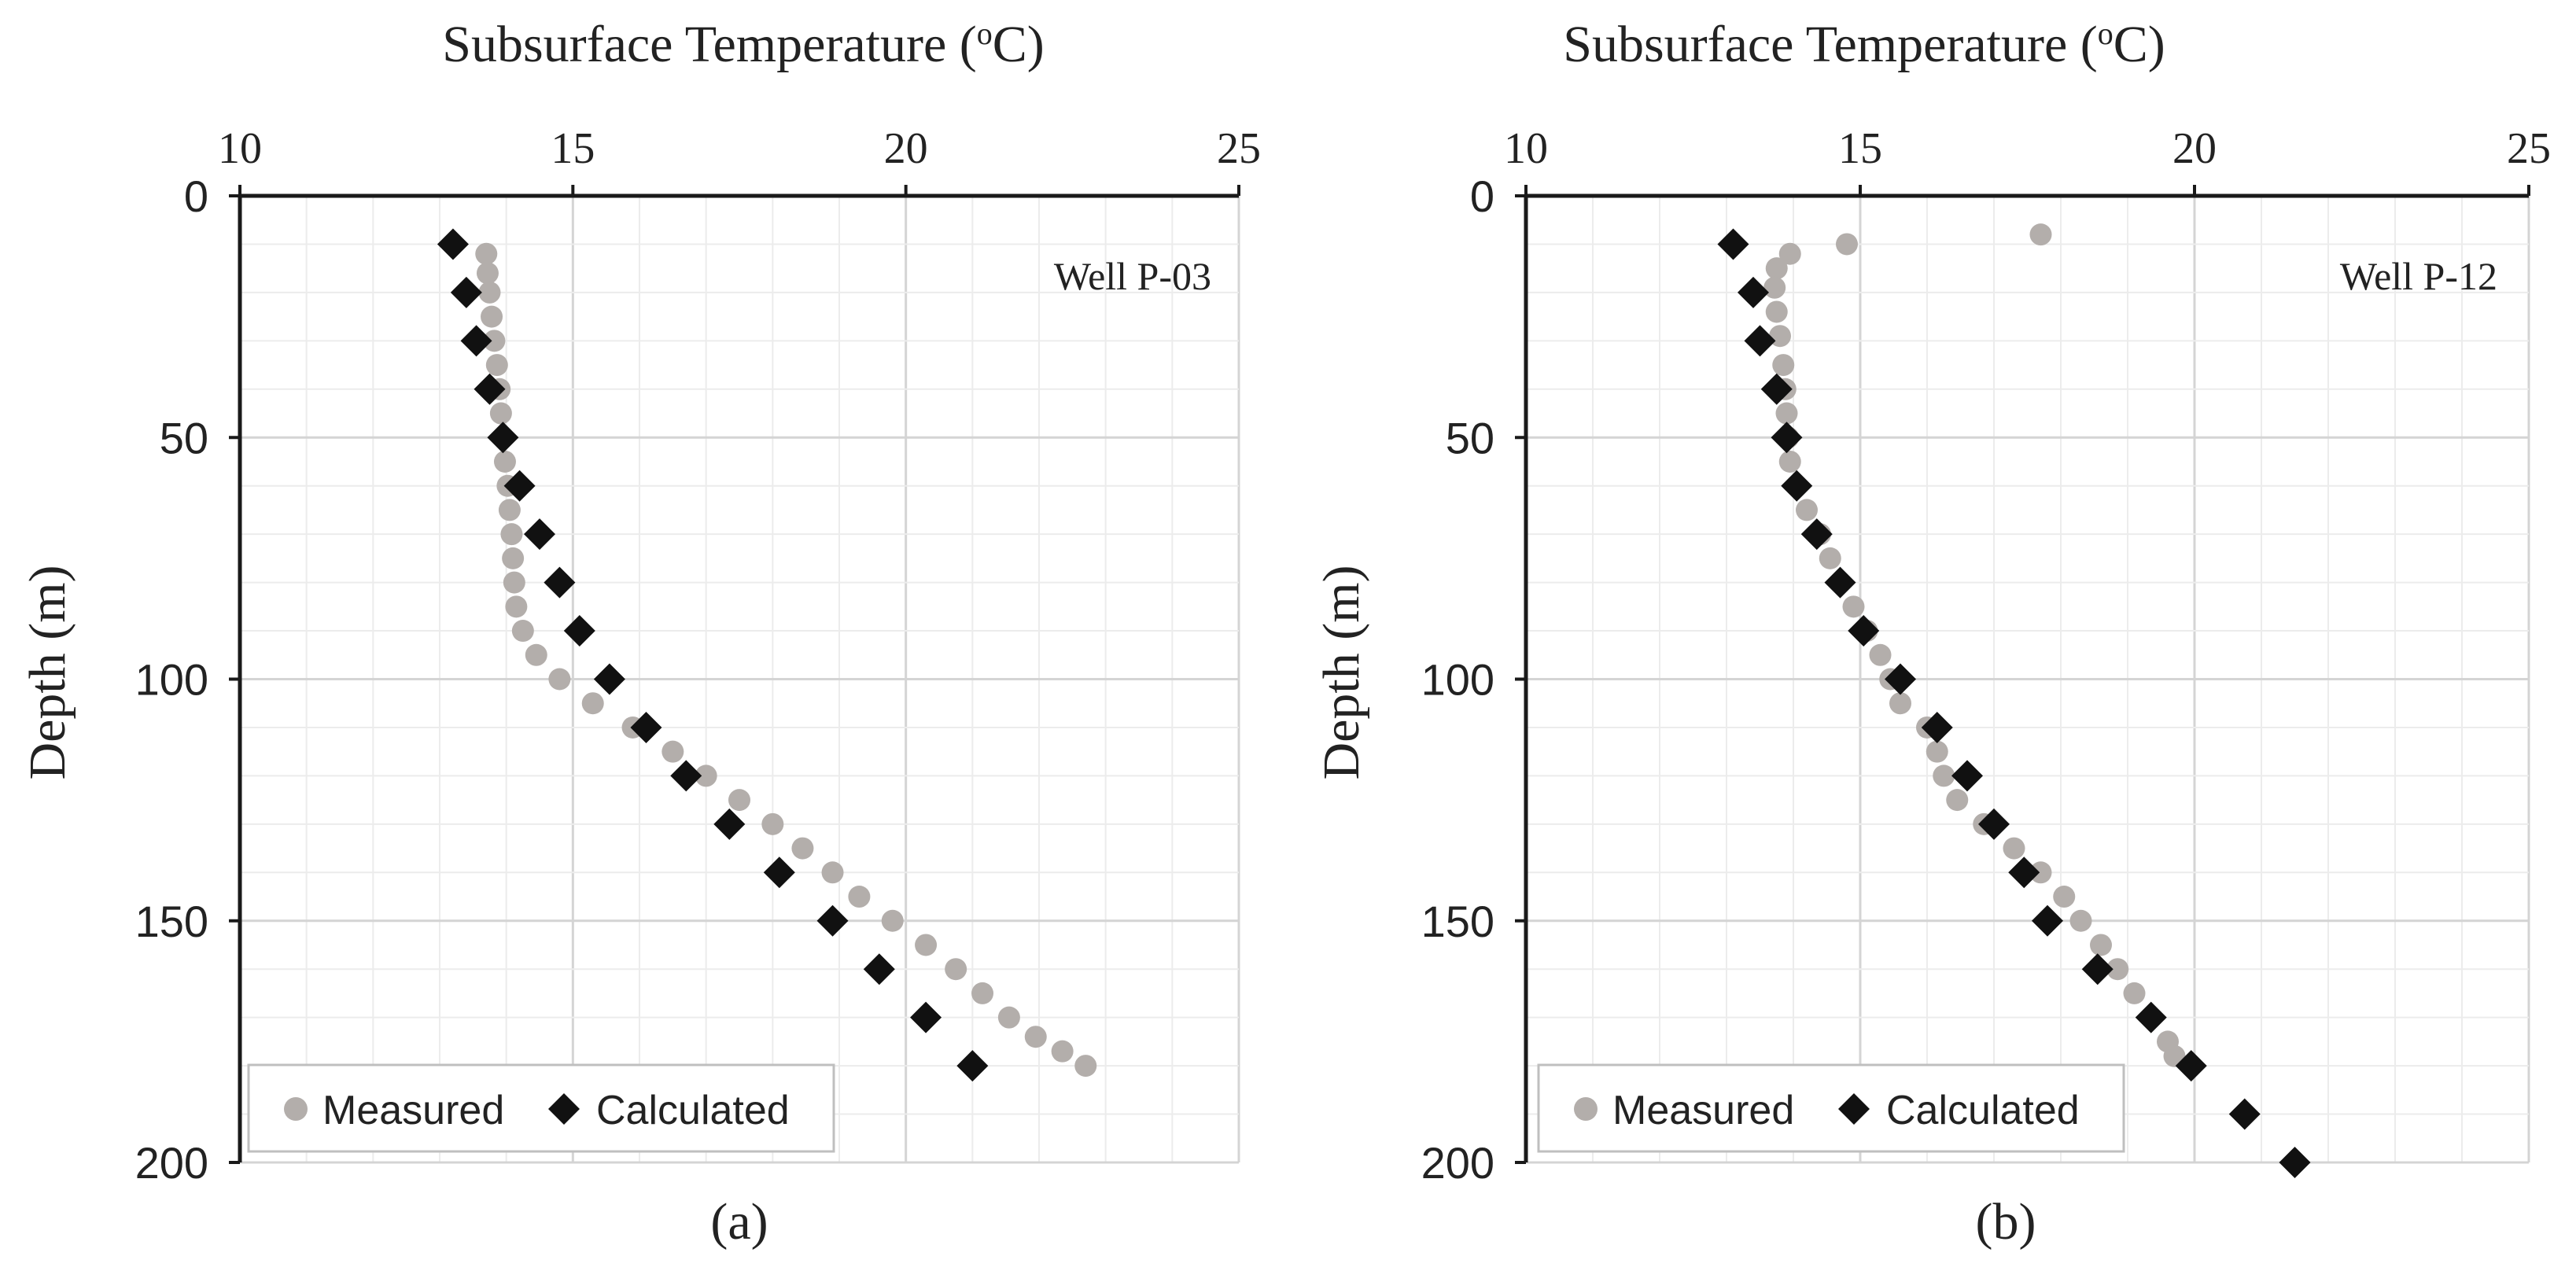  Describe the element at coordinates (2418, 276) in the screenshot. I see `well-label-b: Well P-12` at that location.